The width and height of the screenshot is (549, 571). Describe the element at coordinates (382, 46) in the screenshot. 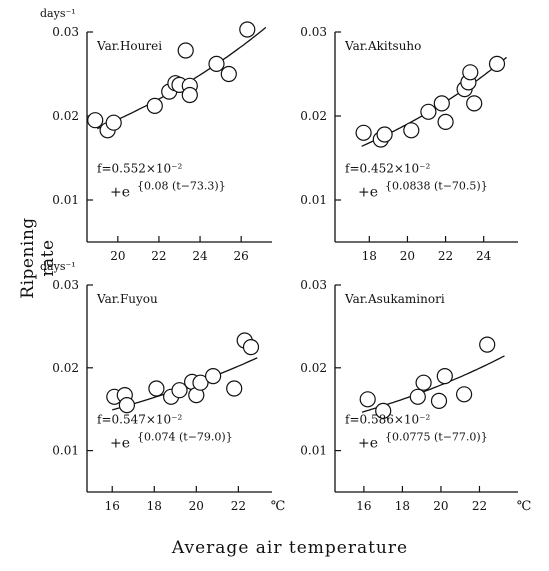

I see `panel-title: Var.Akitsuho` at that location.